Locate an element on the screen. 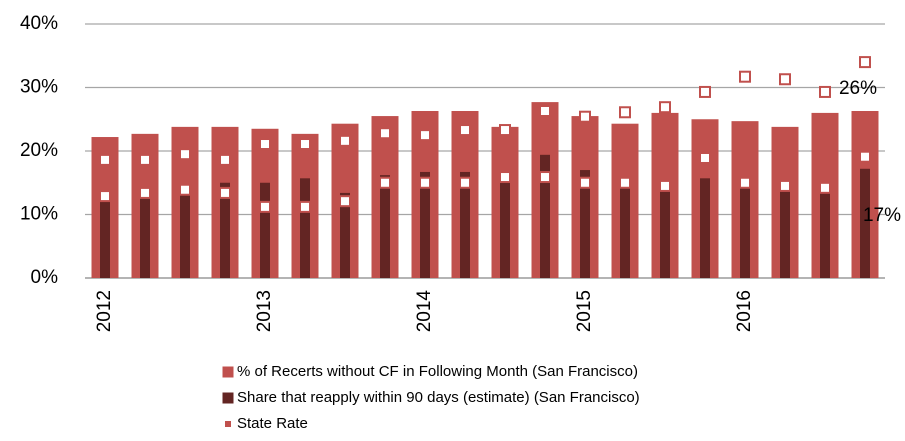 Image resolution: width=905 pixels, height=441 pixels. x-tick-label: 2016 is located at coordinates (744, 311).